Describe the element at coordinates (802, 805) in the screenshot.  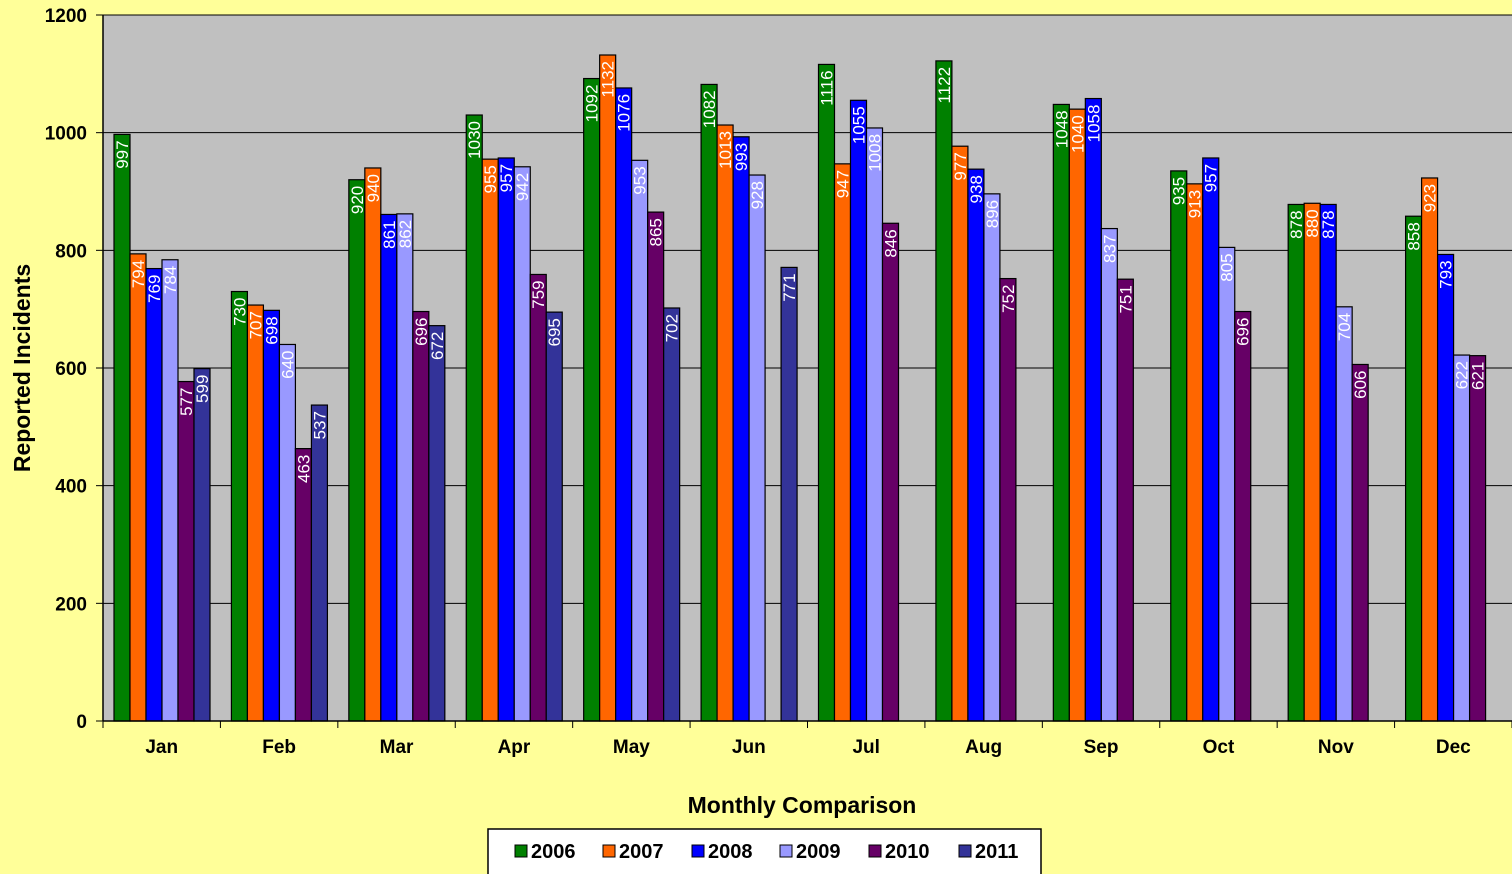
I see `x-axis-title: Monthly Comparison` at that location.